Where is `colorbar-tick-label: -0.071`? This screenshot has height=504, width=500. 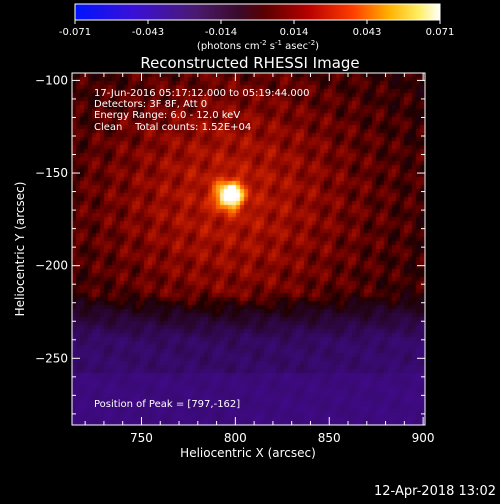 colorbar-tick-label: -0.071 is located at coordinates (75, 32).